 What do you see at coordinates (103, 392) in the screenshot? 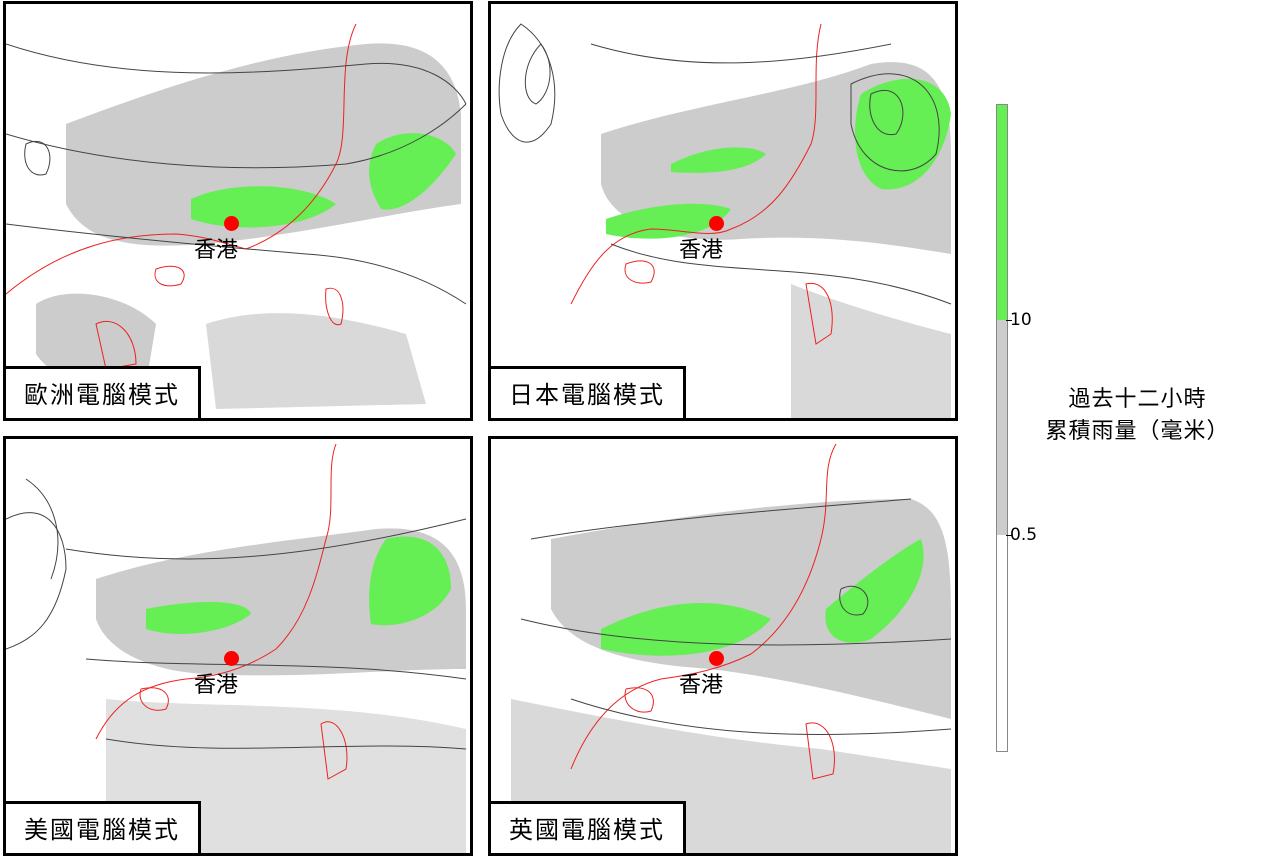
I see `panel-label-ecmwf: 歐洲電腦模式` at bounding box center [103, 392].